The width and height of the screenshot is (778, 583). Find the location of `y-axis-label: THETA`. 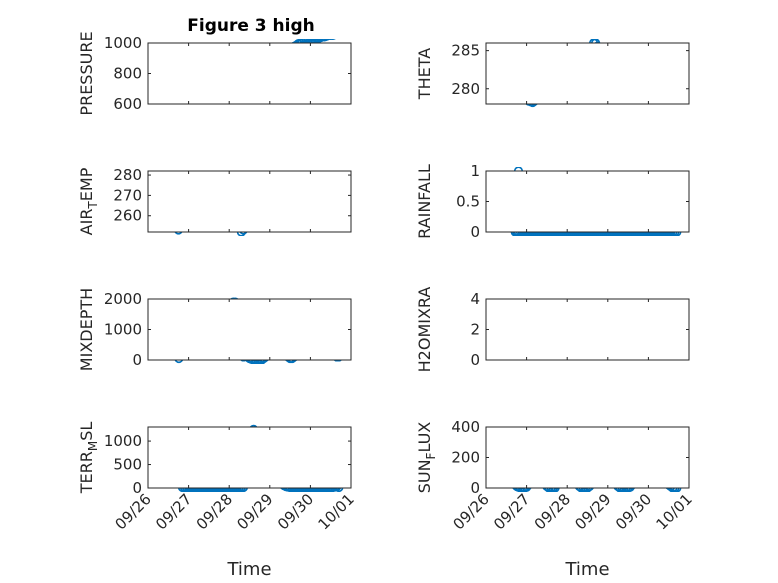

y-axis-label: THETA is located at coordinates (424, 74).